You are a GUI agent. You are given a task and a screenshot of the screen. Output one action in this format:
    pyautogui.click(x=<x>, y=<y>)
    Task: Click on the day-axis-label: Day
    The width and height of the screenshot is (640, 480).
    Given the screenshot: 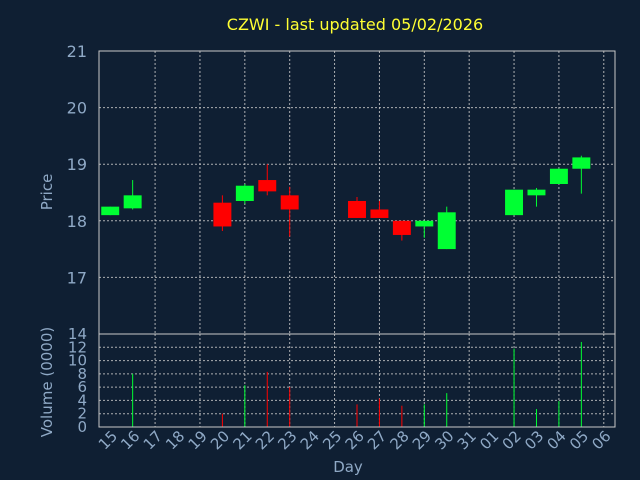 What is the action you would take?
    pyautogui.click(x=348, y=467)
    